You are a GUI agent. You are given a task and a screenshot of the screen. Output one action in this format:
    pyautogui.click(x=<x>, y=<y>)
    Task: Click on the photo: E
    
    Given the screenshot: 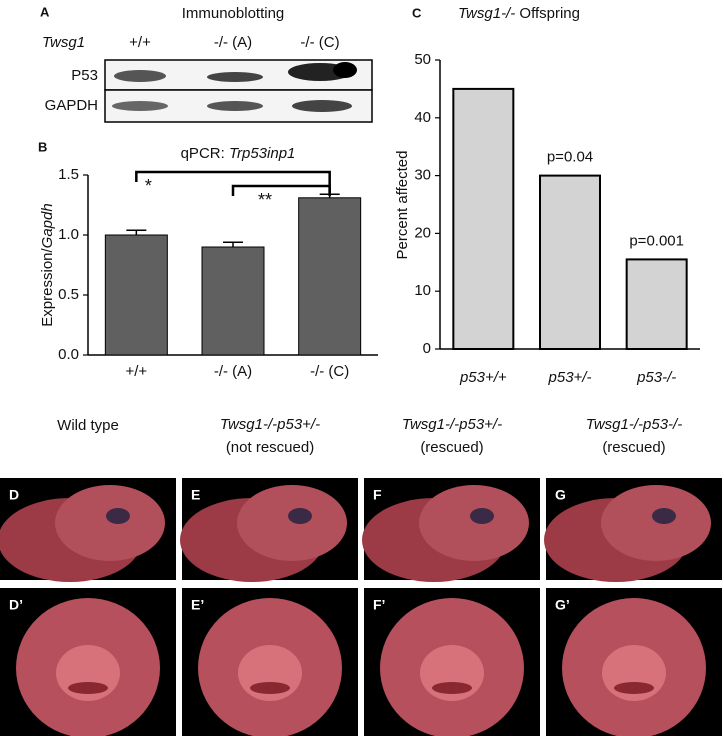 What is the action you would take?
    pyautogui.click(x=269, y=530)
    